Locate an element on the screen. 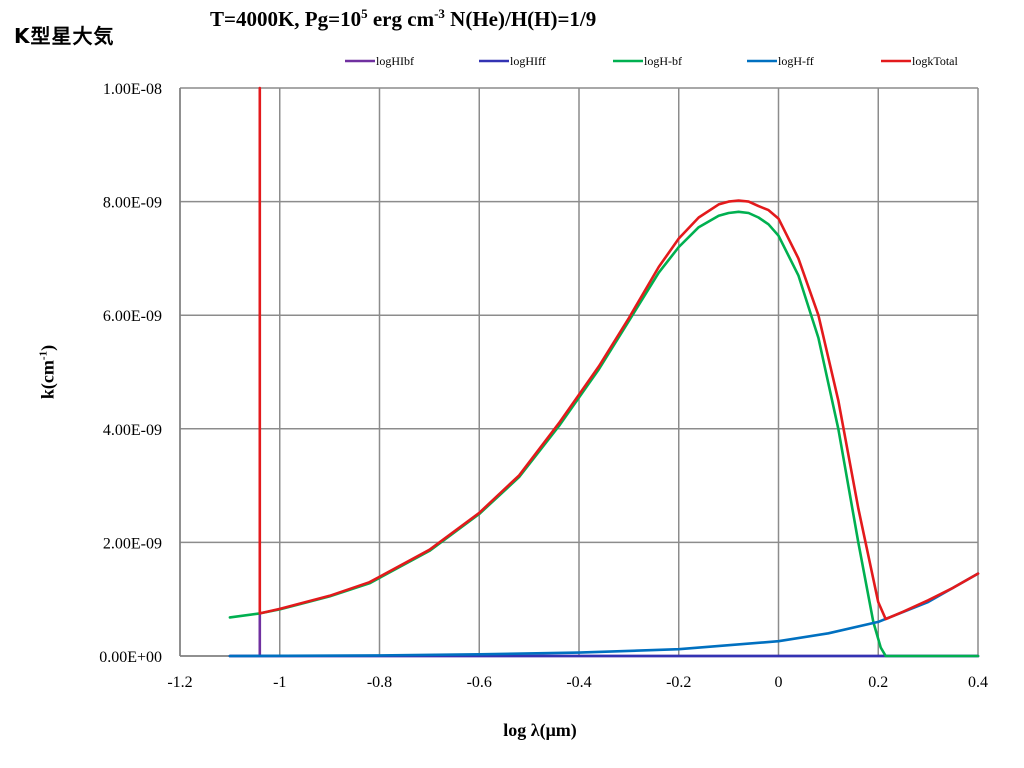 This screenshot has height=768, width=1024. y-tick-label: 6.00E-09 is located at coordinates (132, 316).